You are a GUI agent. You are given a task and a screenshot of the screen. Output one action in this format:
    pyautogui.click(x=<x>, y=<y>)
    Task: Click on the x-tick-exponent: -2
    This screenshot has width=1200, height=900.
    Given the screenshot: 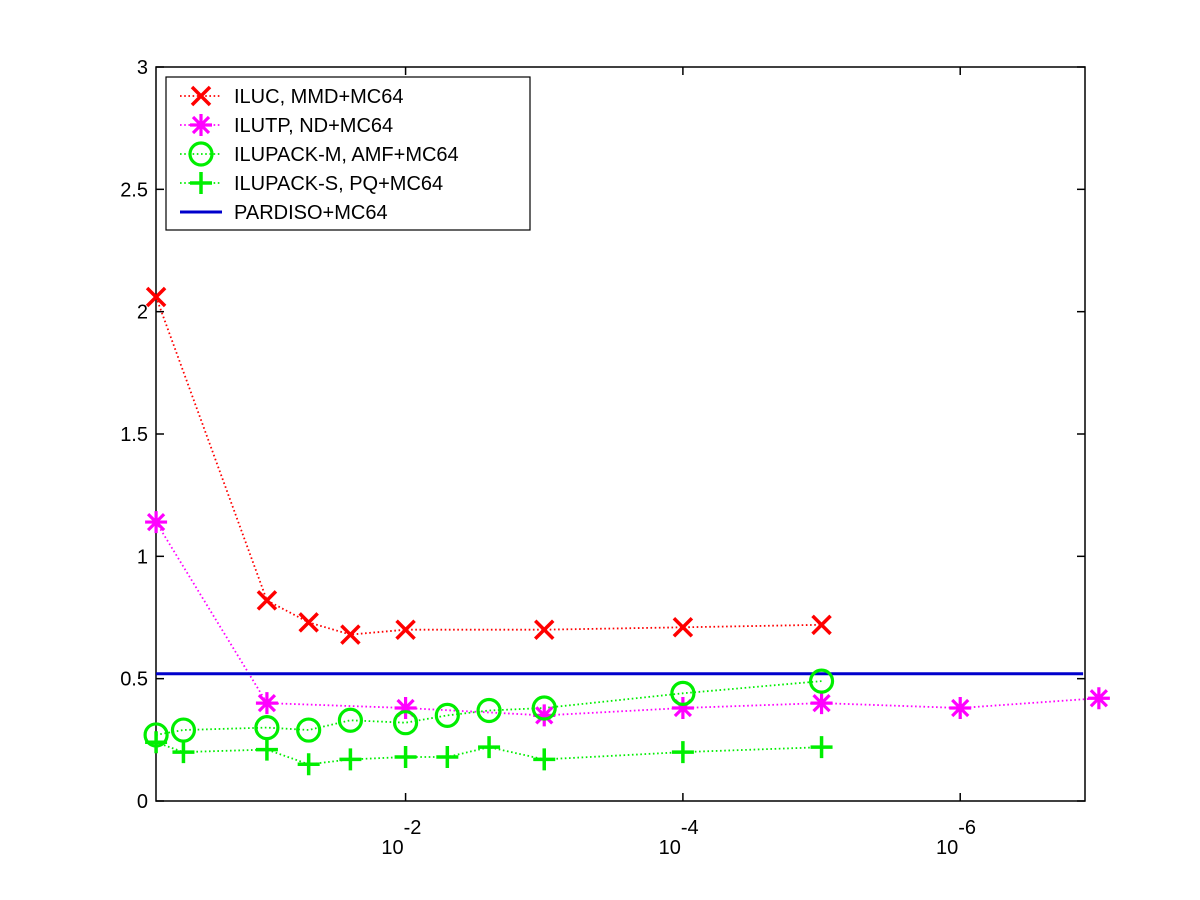 What is the action you would take?
    pyautogui.click(x=413, y=828)
    